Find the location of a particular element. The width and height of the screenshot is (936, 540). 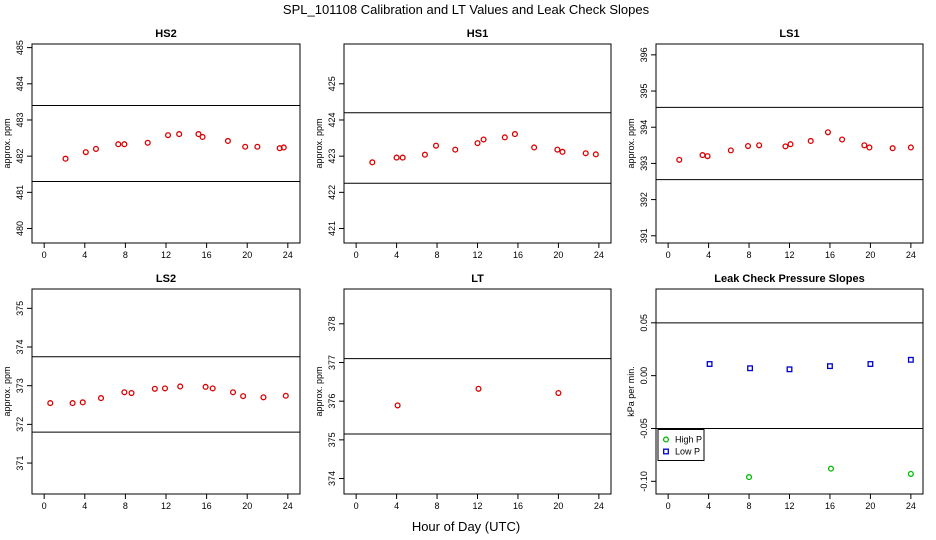

chart-panel: LT 0 4 8 12 16 20 24 374 375 376 377 378 approx. ppm is located at coordinates (463, 392).